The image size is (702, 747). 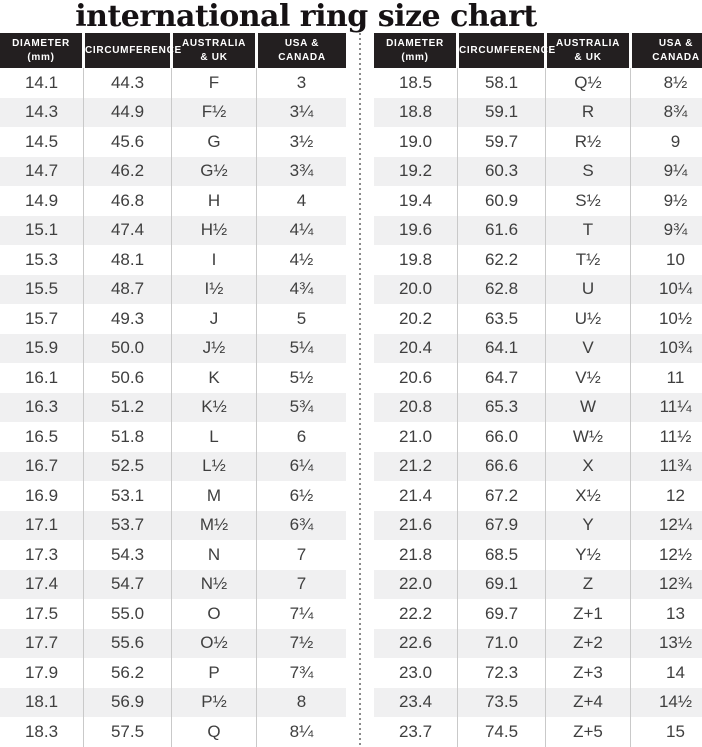 I want to click on table-cell: M½, so click(x=214, y=525).